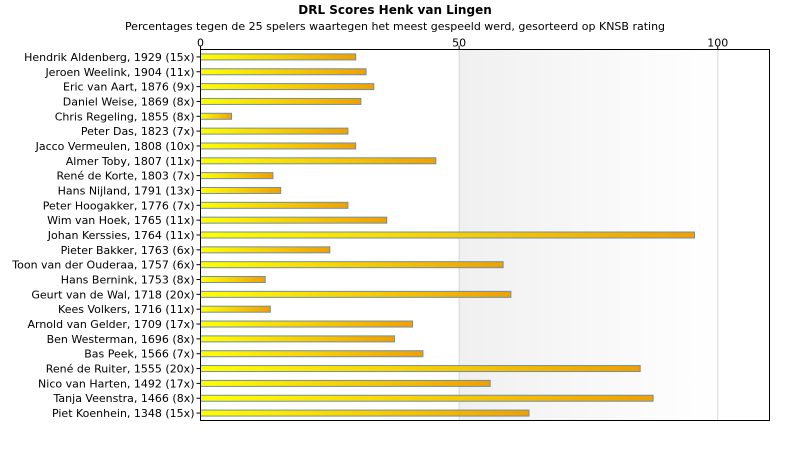 Image resolution: width=790 pixels, height=450 pixels. I want to click on category-label: Jeroen Weelink, 1904 (11x), so click(119, 72).